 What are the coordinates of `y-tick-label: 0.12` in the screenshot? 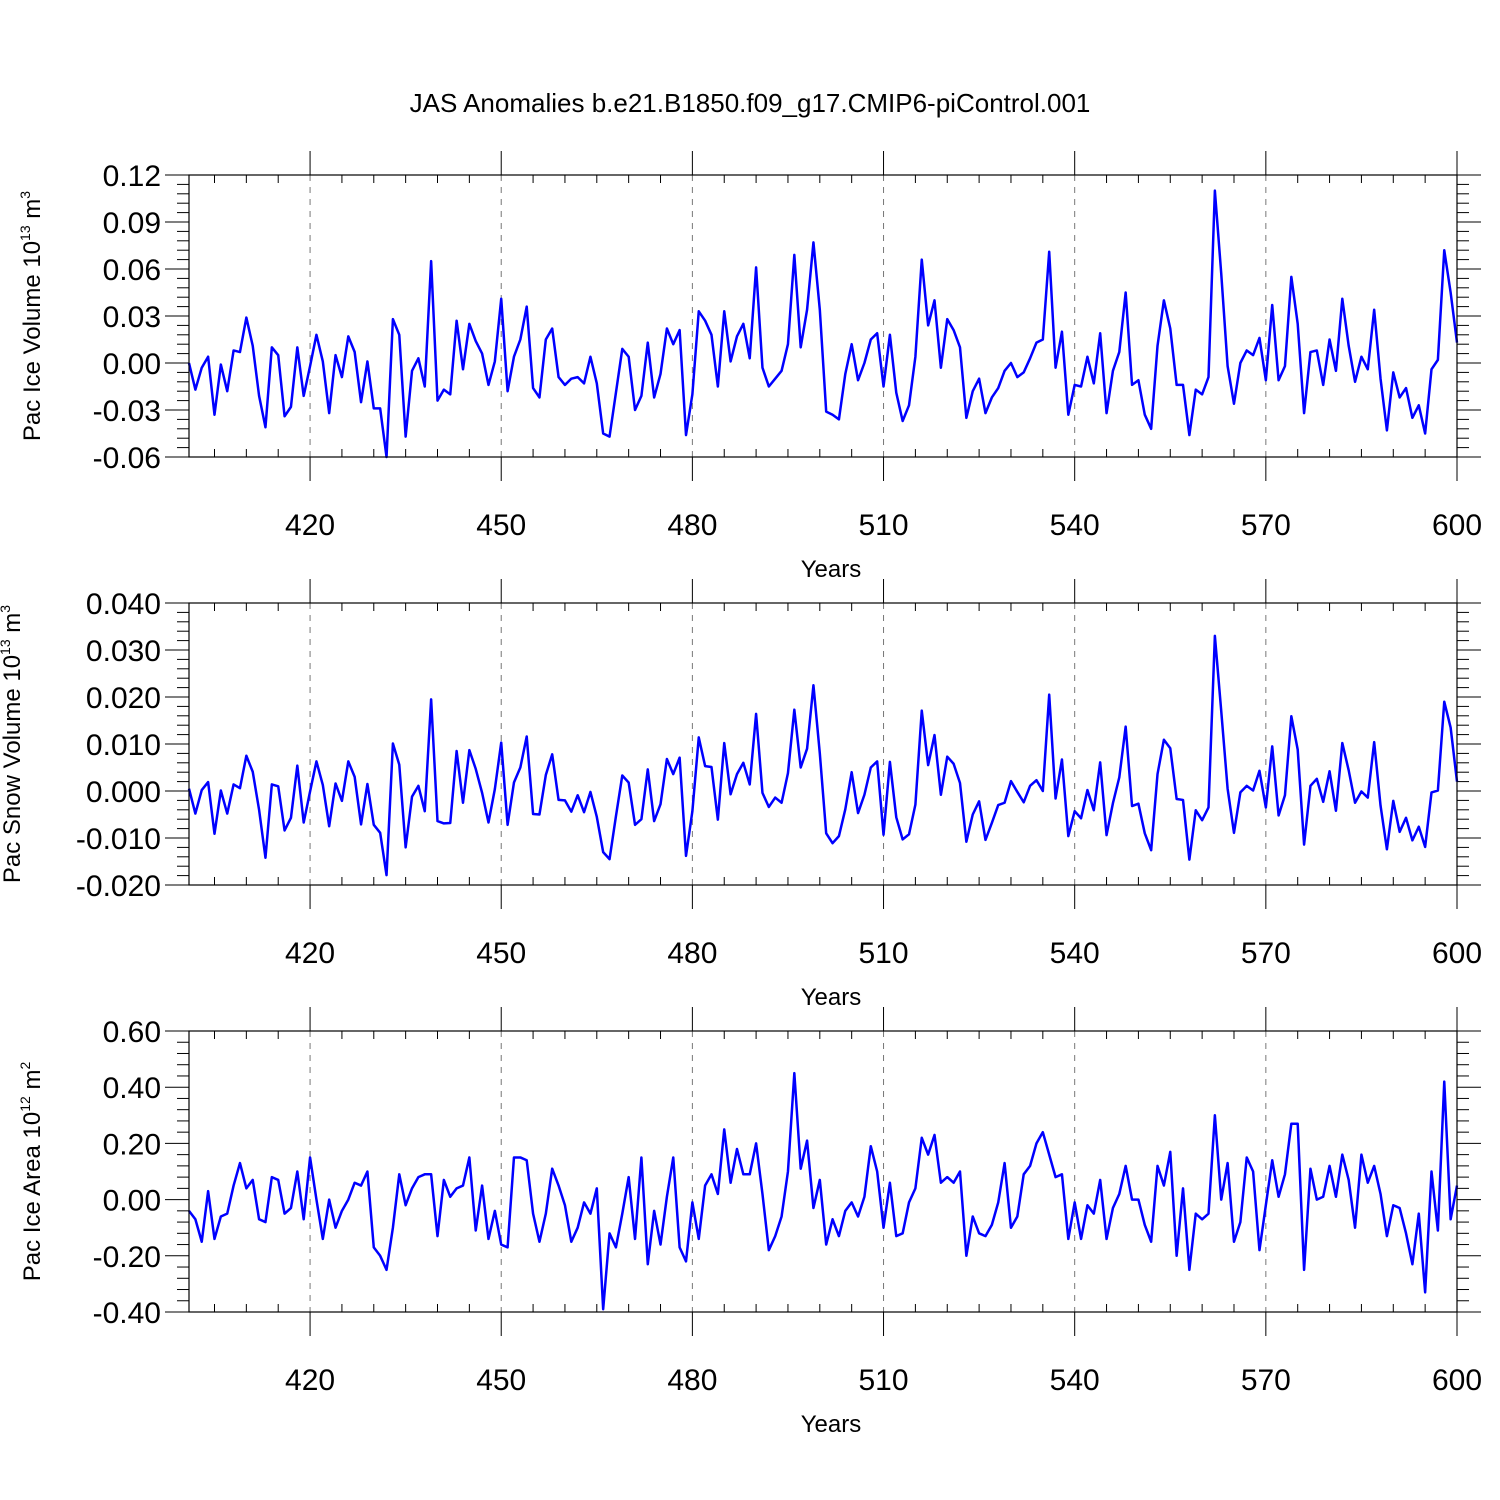 It's located at (132, 176).